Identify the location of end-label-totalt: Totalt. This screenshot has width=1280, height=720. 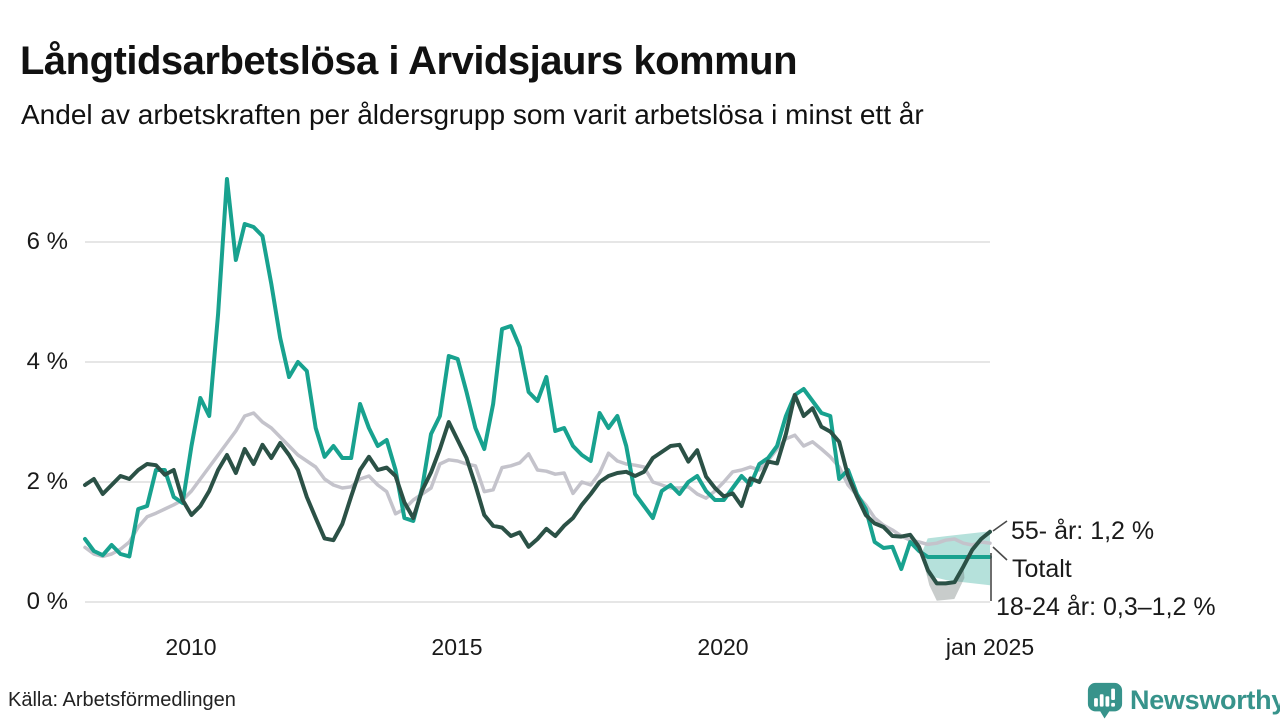
(1042, 569).